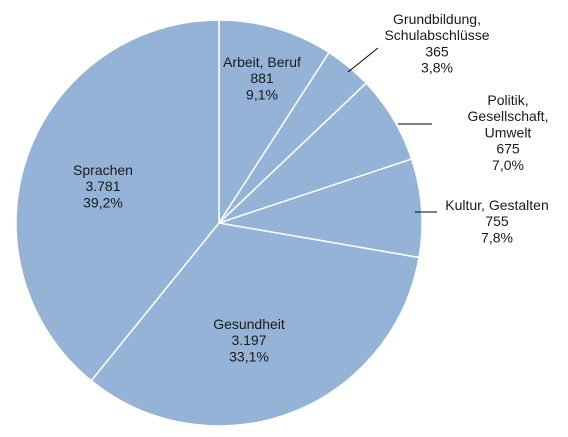  I want to click on data-label: Kultur, Gestalten 755 7,8%, so click(497, 221).